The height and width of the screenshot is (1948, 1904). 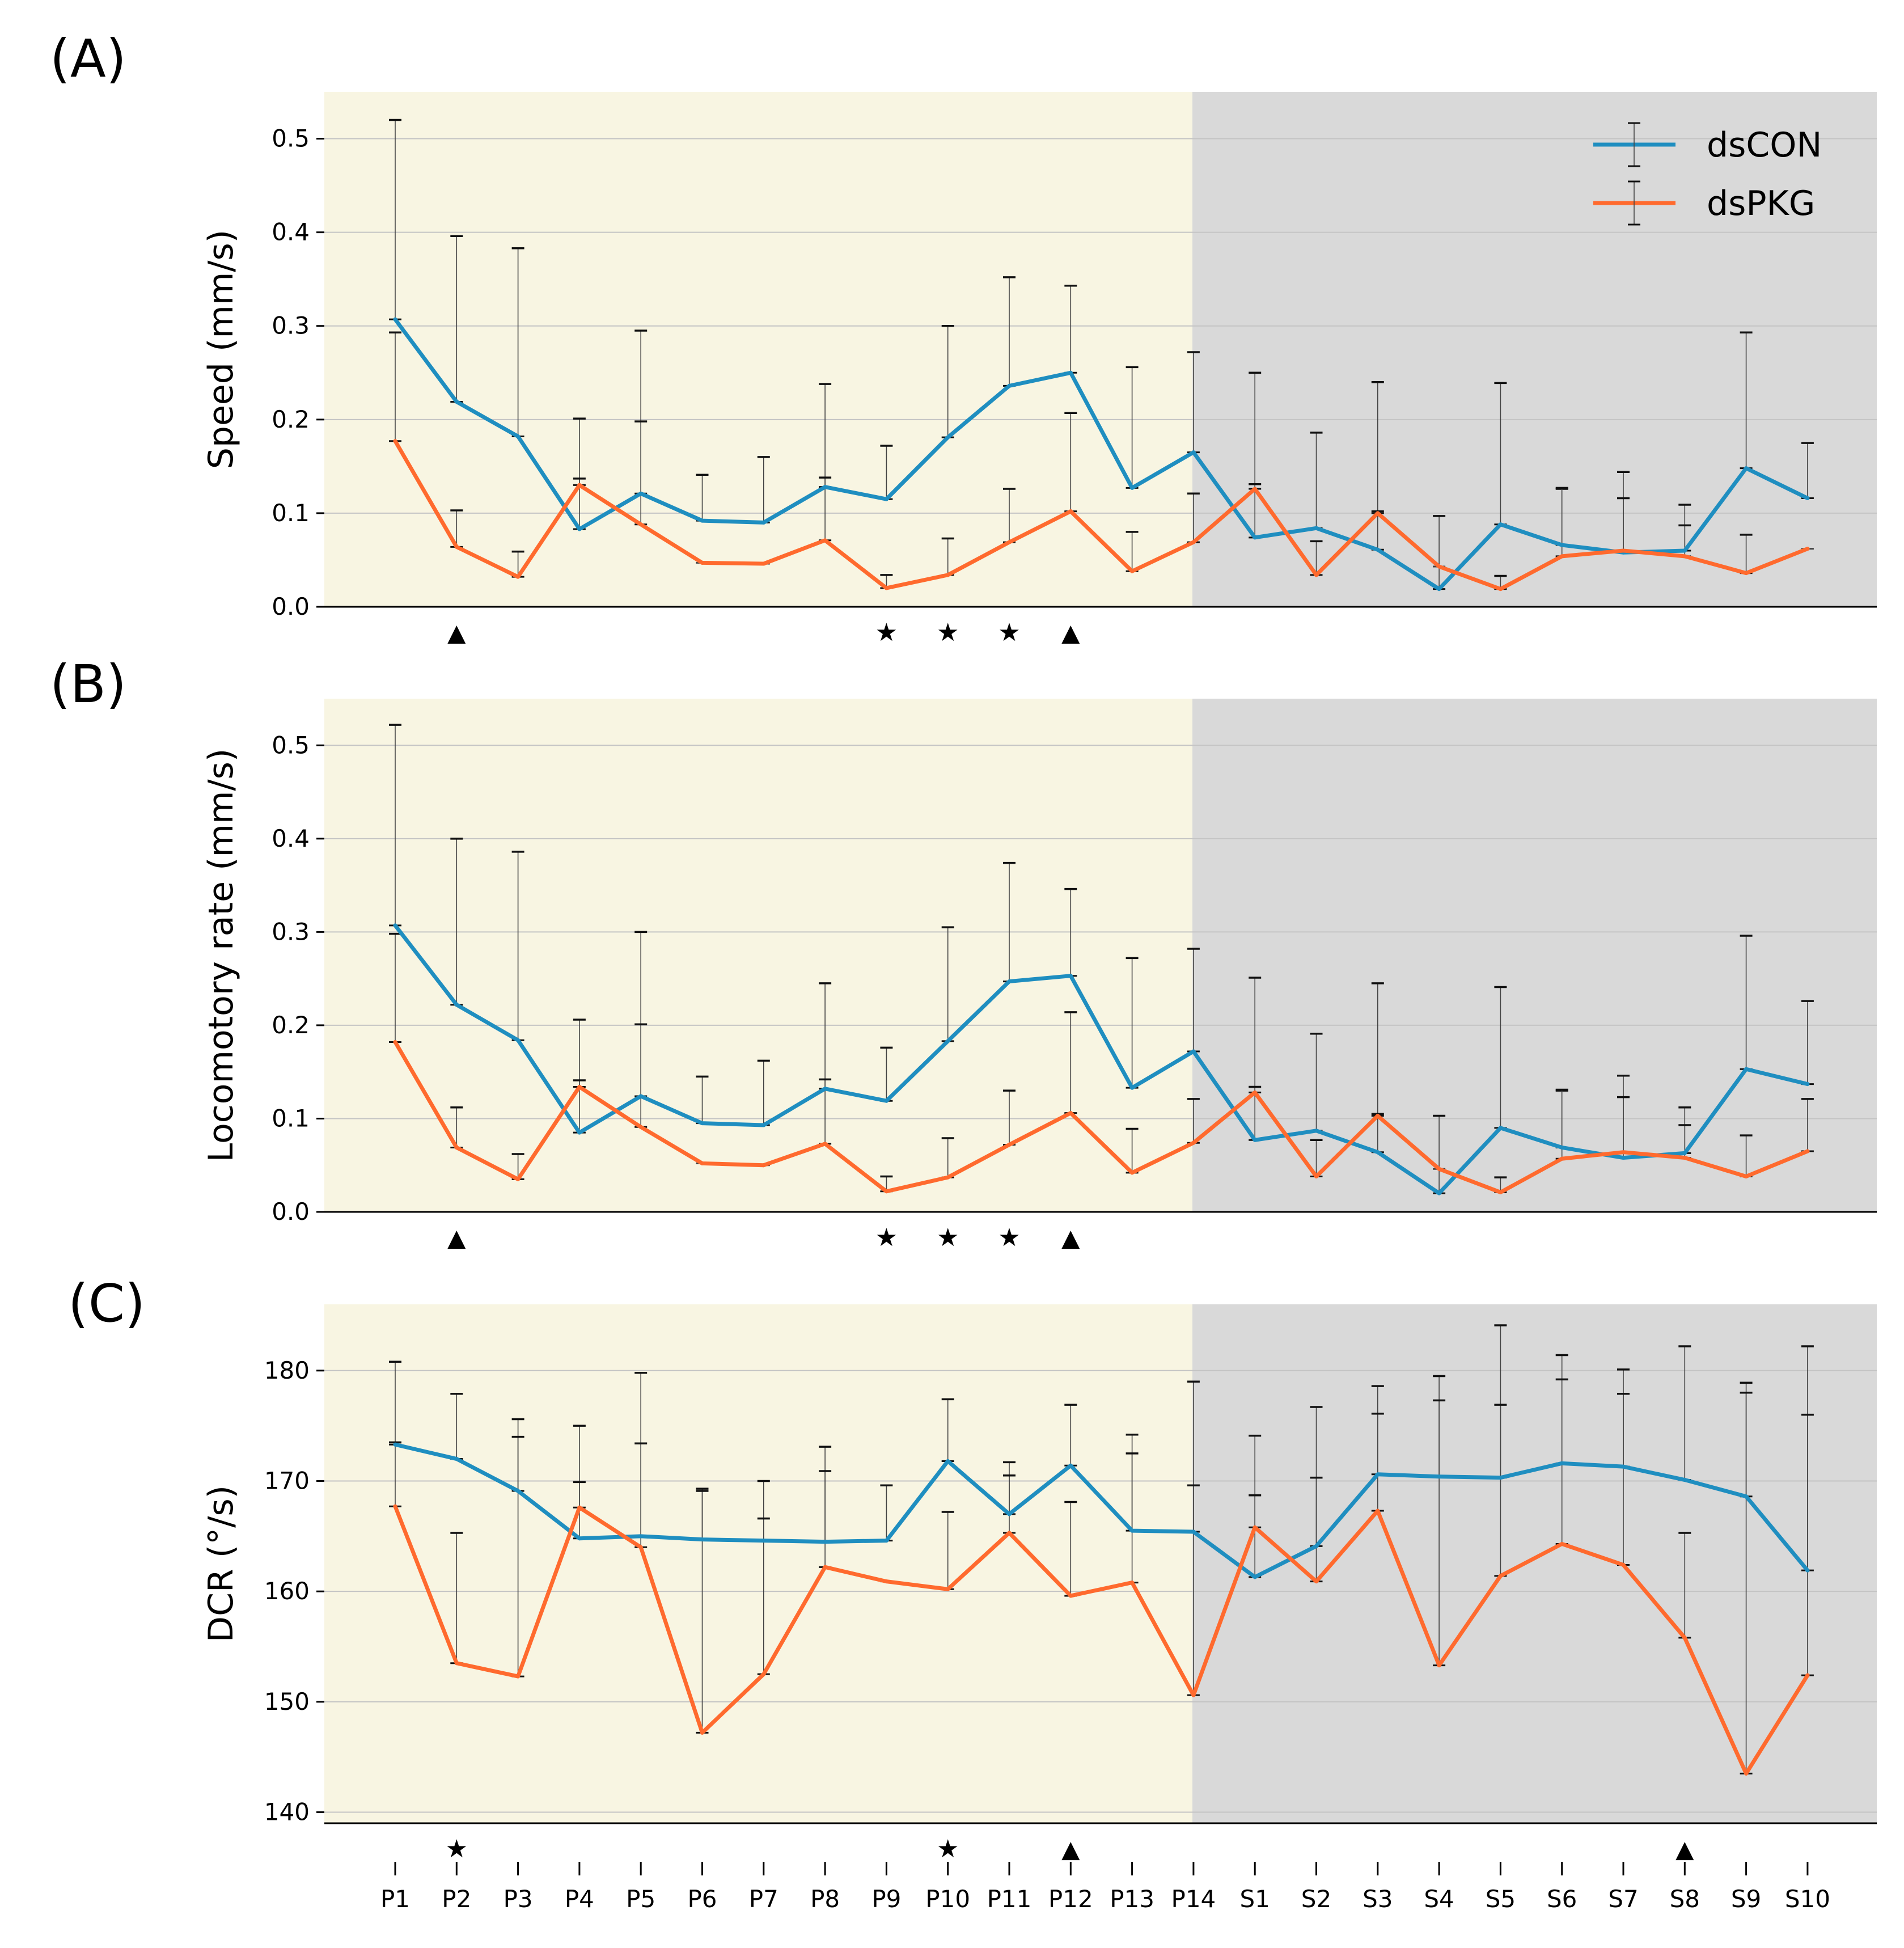 I want to click on x-tick-label: S10, so click(x=1807, y=1899).